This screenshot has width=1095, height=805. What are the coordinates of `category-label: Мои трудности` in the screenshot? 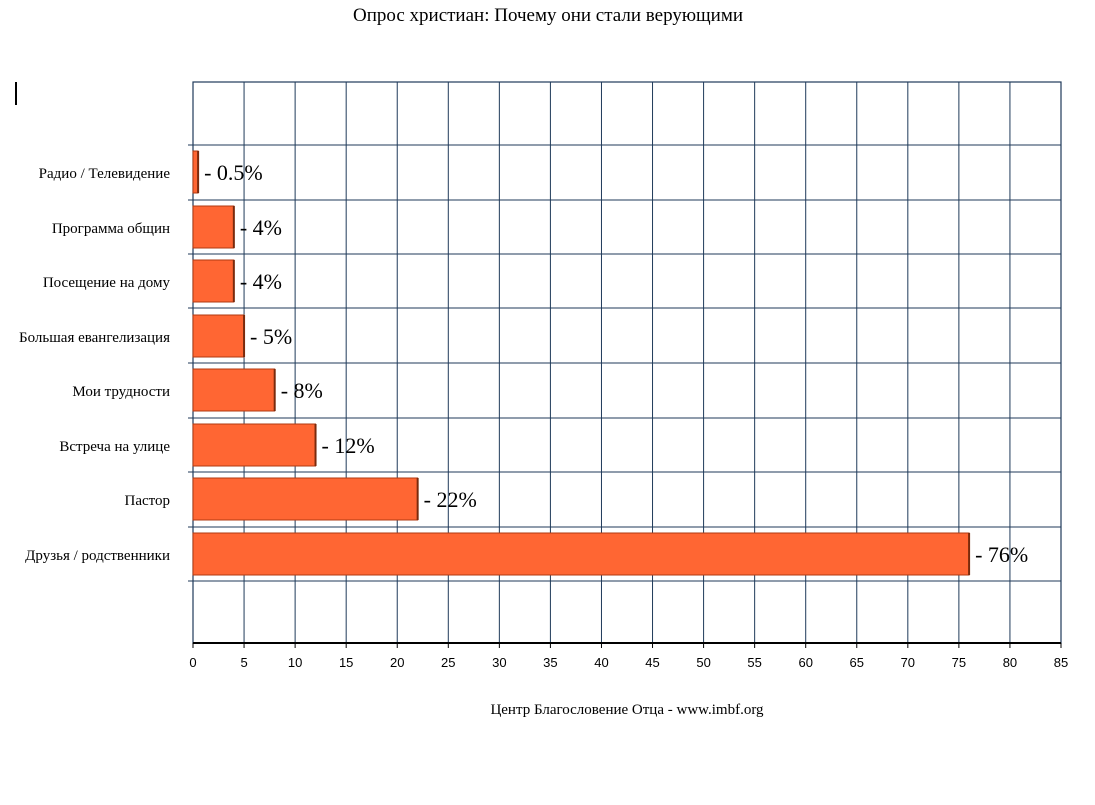 It's located at (121, 392).